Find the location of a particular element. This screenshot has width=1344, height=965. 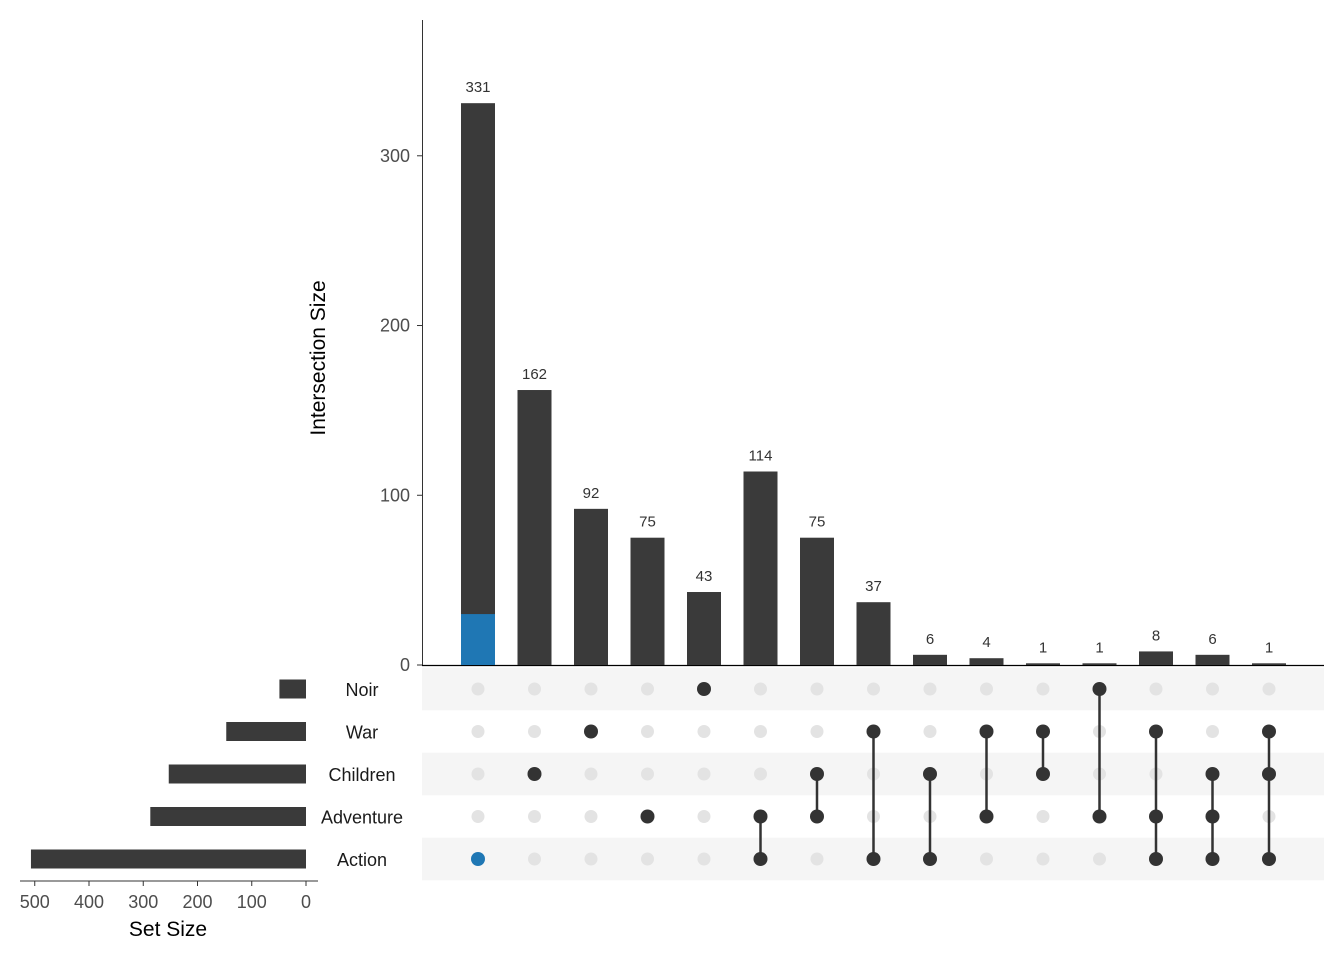

set-label-children: Children is located at coordinates (361, 775).